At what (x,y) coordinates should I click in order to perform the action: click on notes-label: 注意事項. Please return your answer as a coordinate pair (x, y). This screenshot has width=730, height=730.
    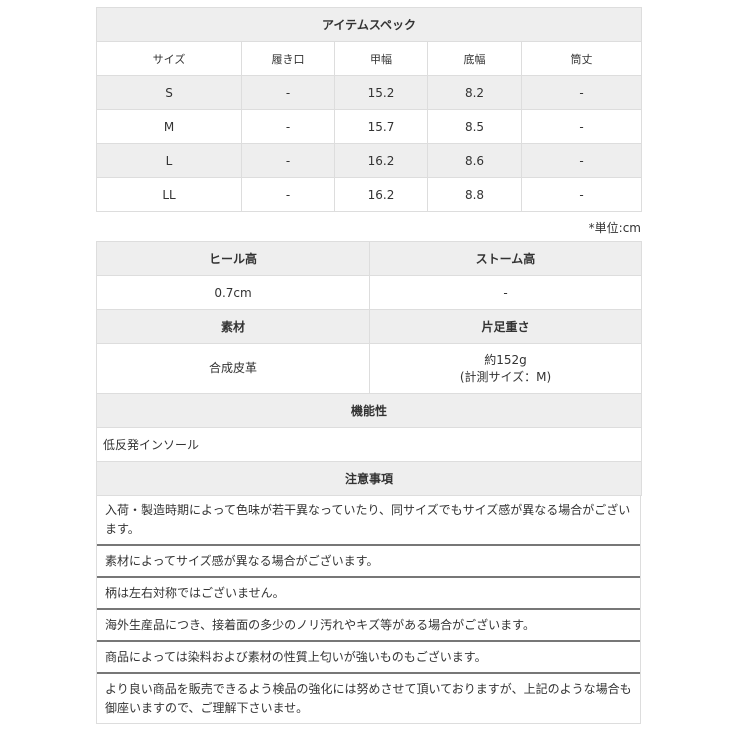
    Looking at the image, I should click on (369, 478).